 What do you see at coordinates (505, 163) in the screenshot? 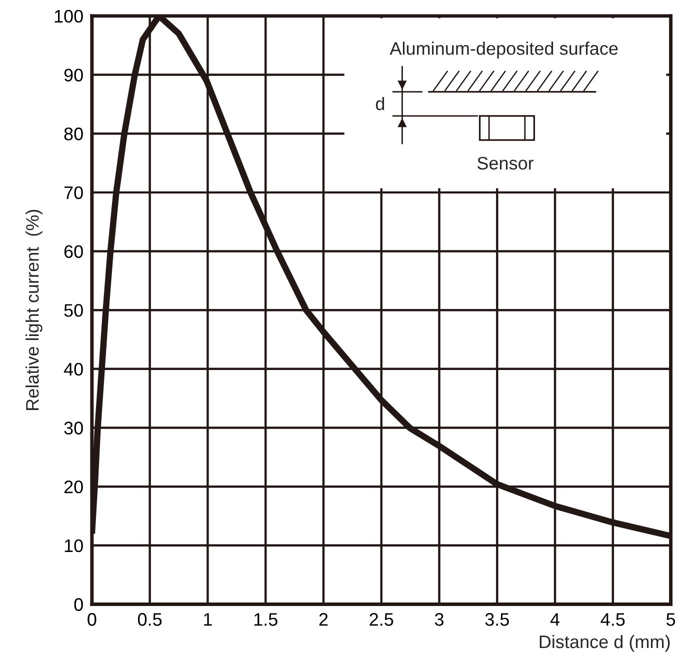
I see `annotation: Sensor` at bounding box center [505, 163].